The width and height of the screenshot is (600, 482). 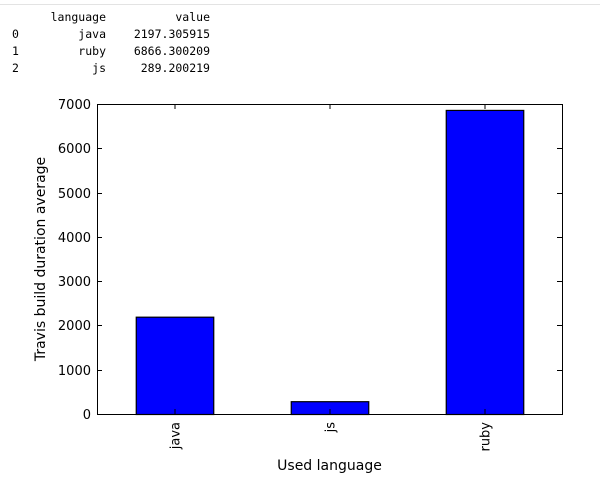 I want to click on row-language: java, so click(x=92, y=34).